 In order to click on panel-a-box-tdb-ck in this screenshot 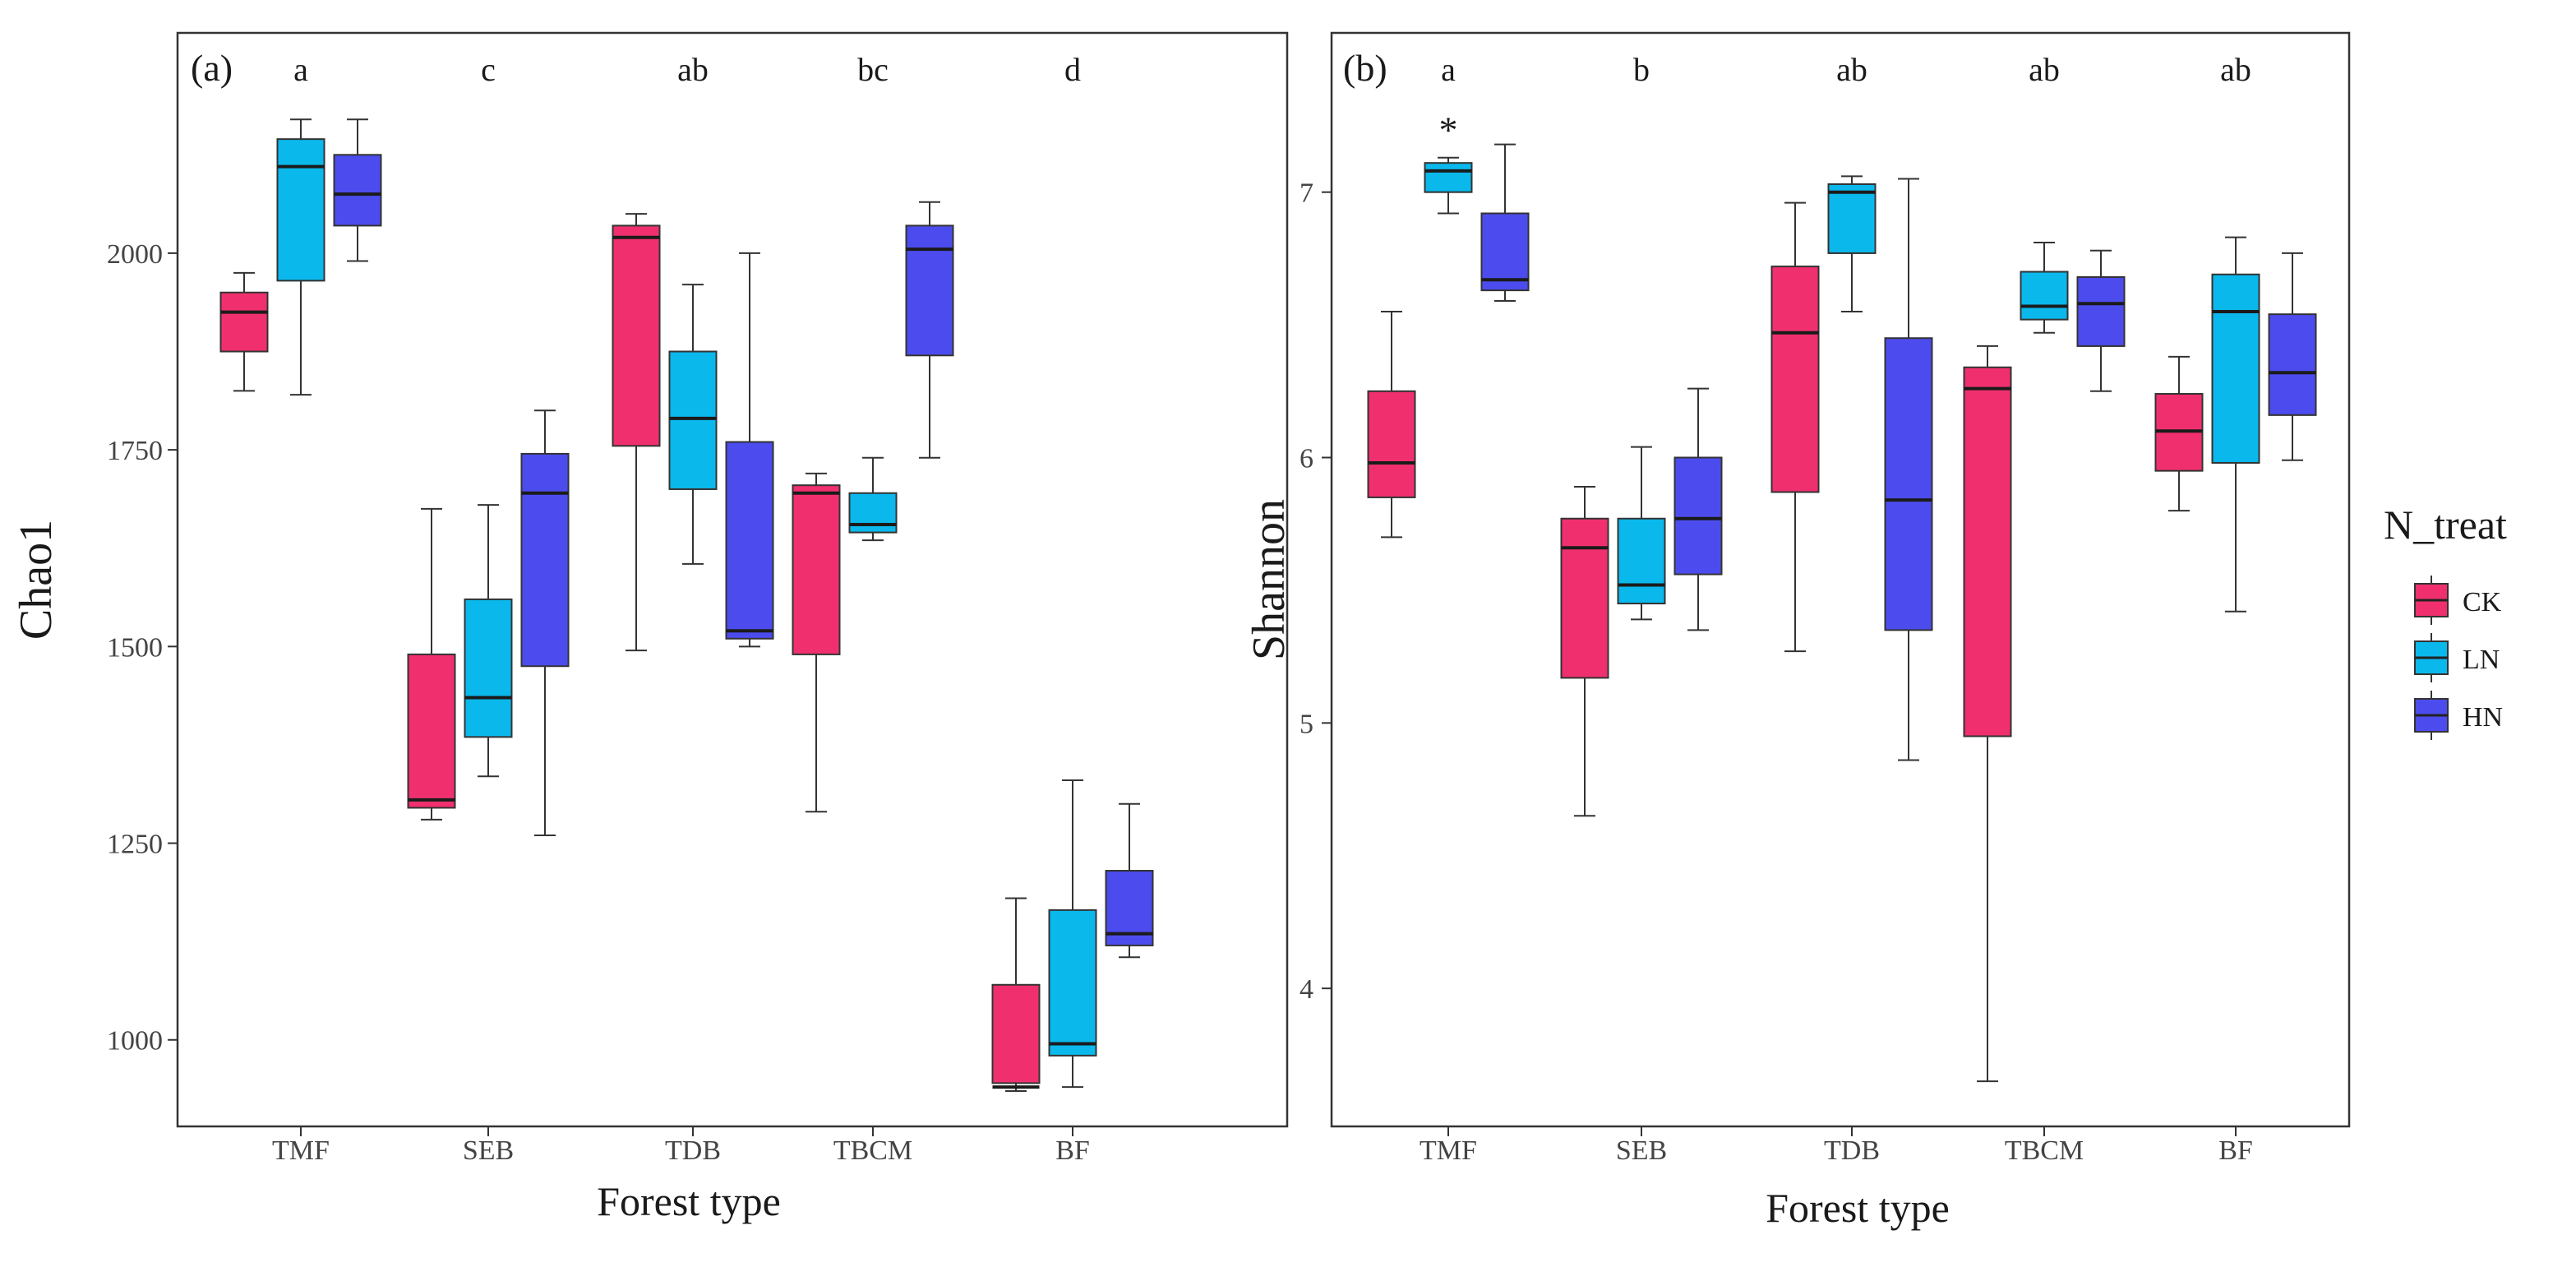, I will do `click(637, 432)`.